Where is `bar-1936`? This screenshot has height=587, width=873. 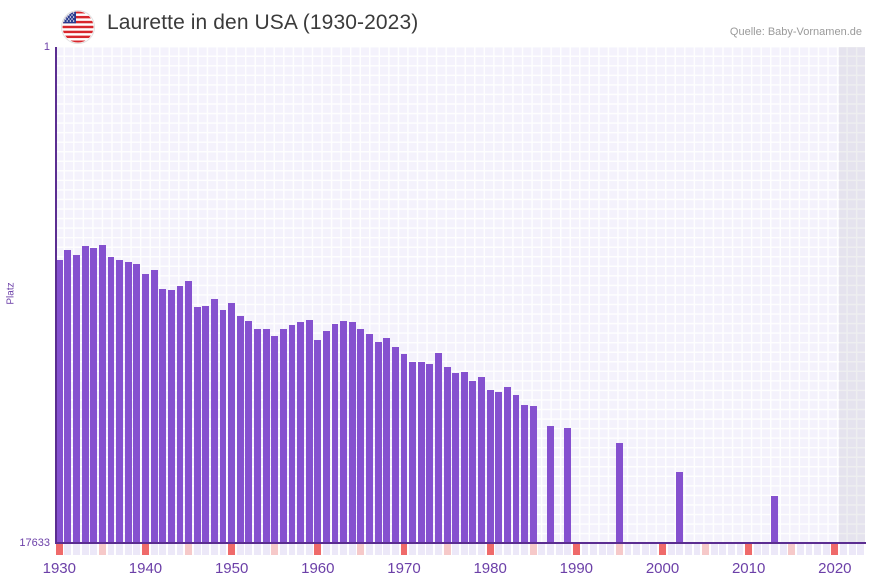
bar-1936 is located at coordinates (111, 399).